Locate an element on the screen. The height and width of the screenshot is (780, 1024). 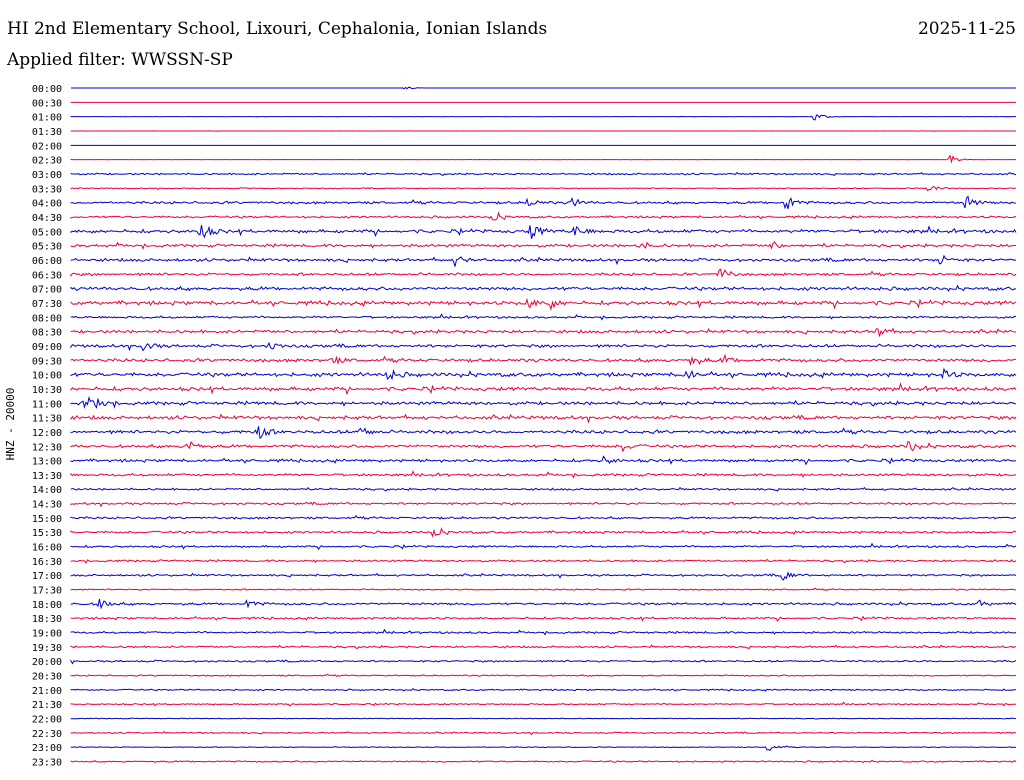
row-time-label: 08:30 is located at coordinates (47, 333).